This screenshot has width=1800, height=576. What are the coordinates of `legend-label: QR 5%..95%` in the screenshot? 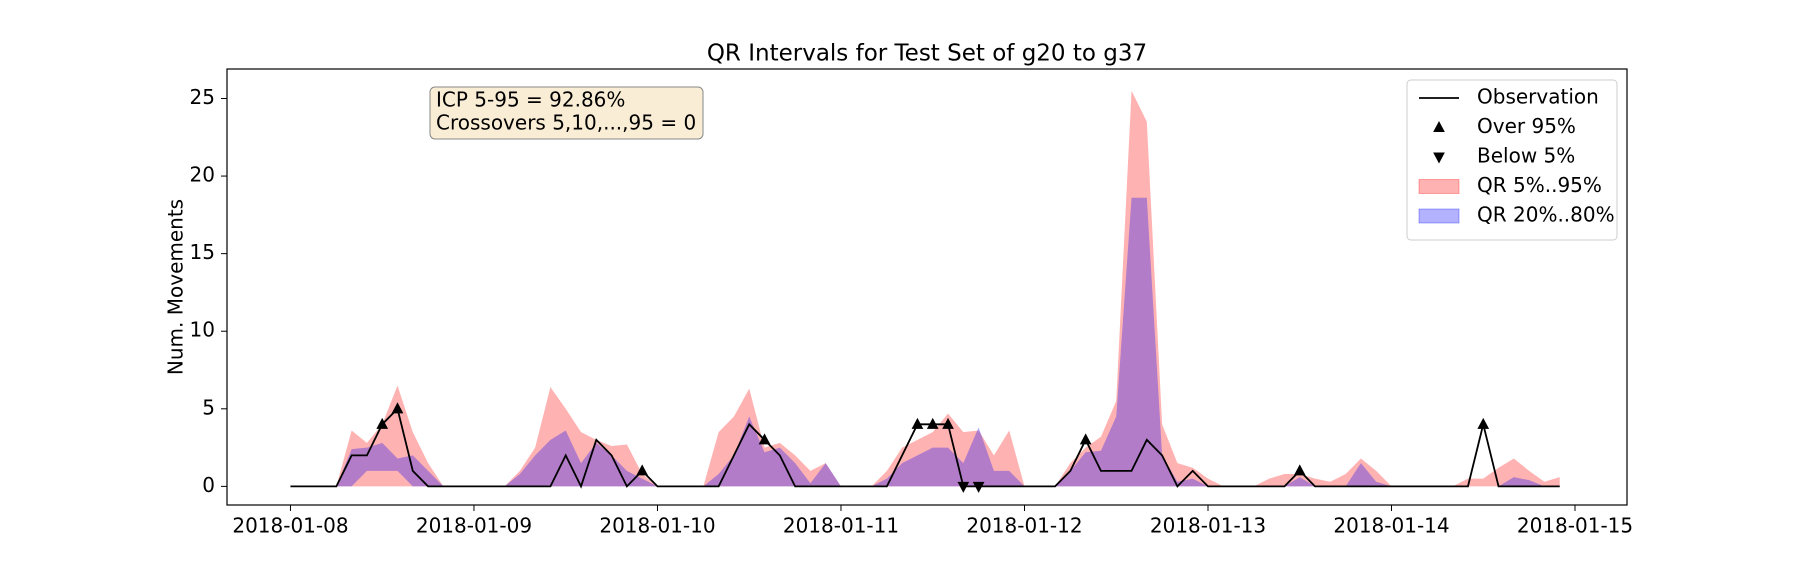 It's located at (1539, 185).